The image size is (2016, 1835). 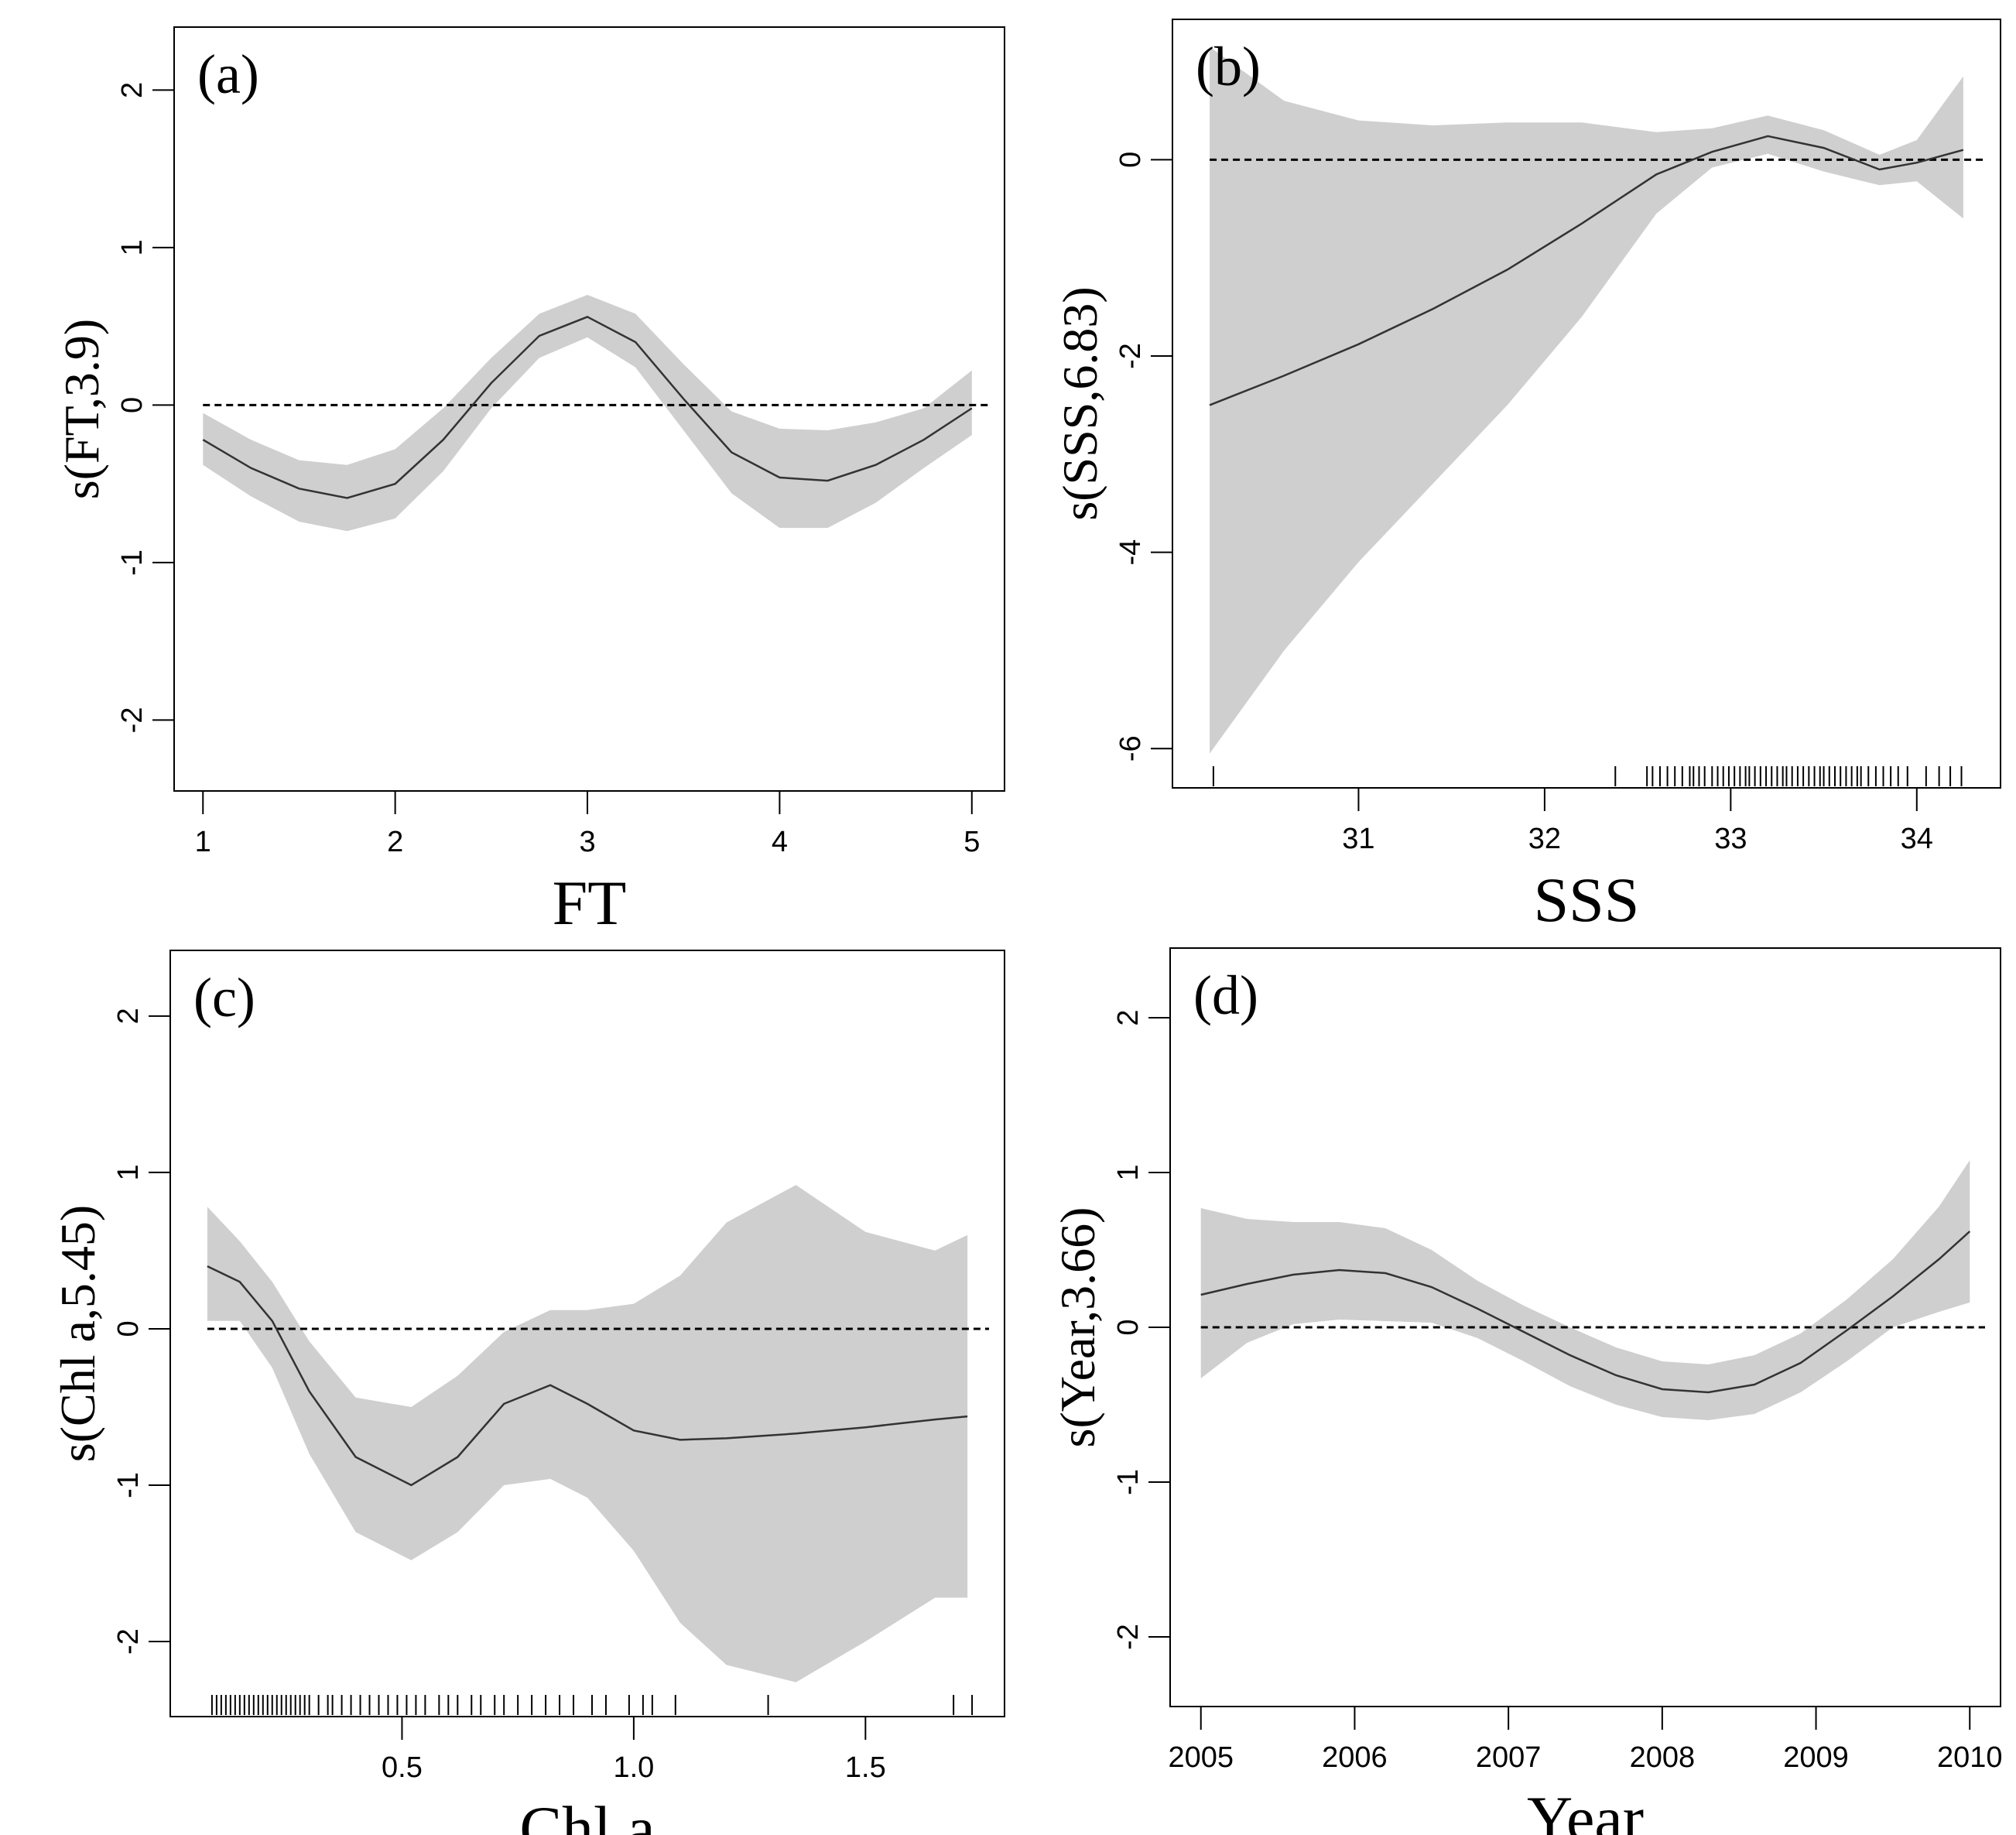 What do you see at coordinates (1917, 839) in the screenshot?
I see `x-tick-label: 34` at bounding box center [1917, 839].